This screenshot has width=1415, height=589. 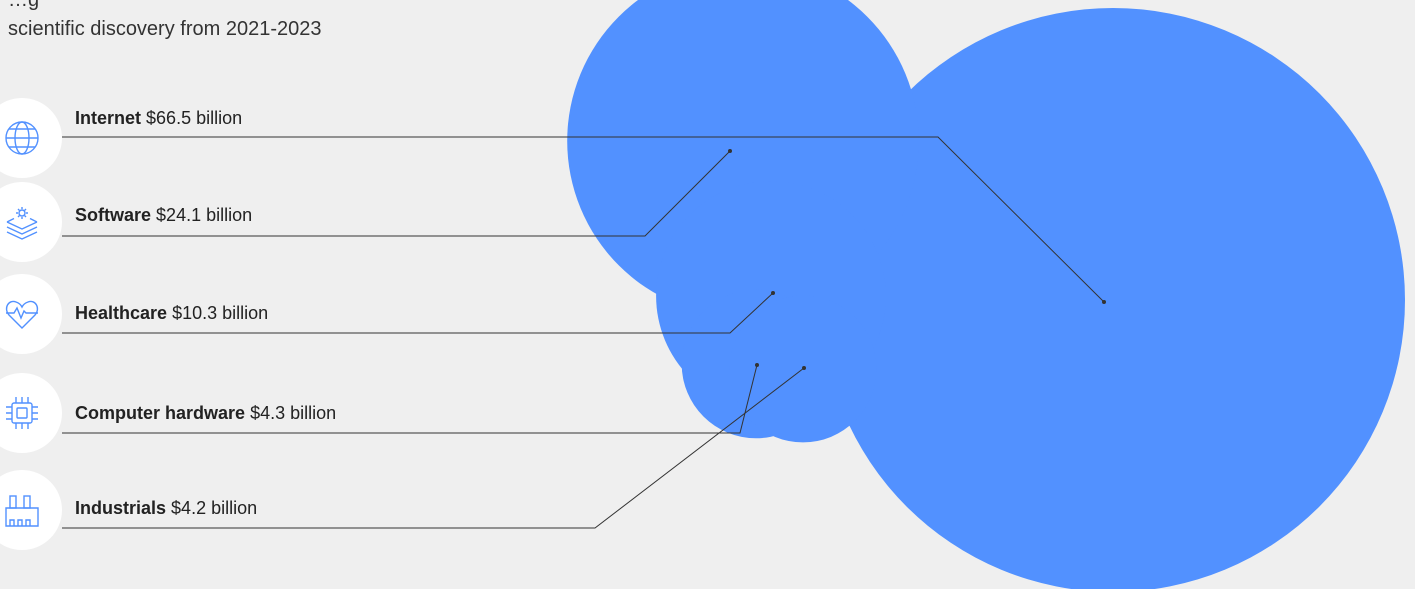 I want to click on leader-dot-computer-hardware, so click(x=757, y=365).